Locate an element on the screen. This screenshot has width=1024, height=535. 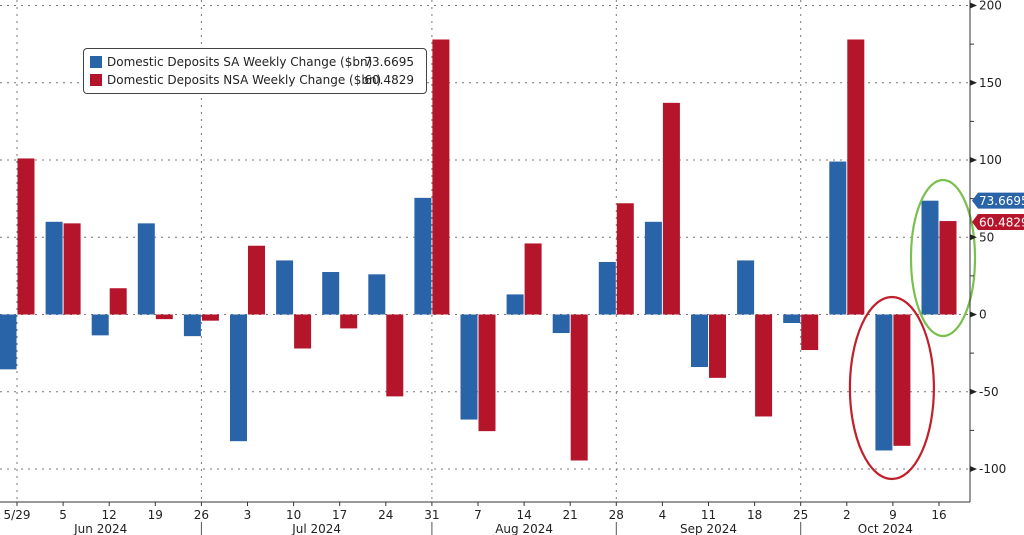
x-tick-label: 7 is located at coordinates (478, 515).